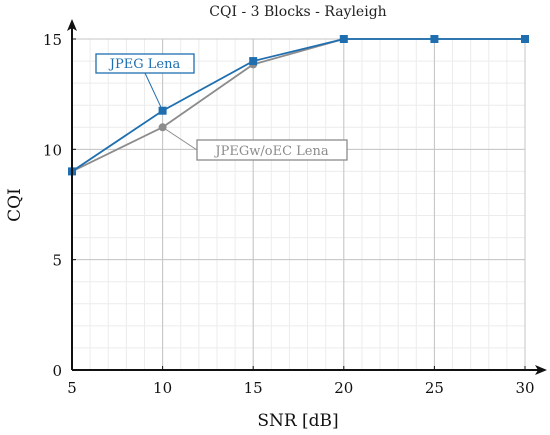 The image size is (550, 435). I want to click on x-tick-label: 25, so click(434, 388).